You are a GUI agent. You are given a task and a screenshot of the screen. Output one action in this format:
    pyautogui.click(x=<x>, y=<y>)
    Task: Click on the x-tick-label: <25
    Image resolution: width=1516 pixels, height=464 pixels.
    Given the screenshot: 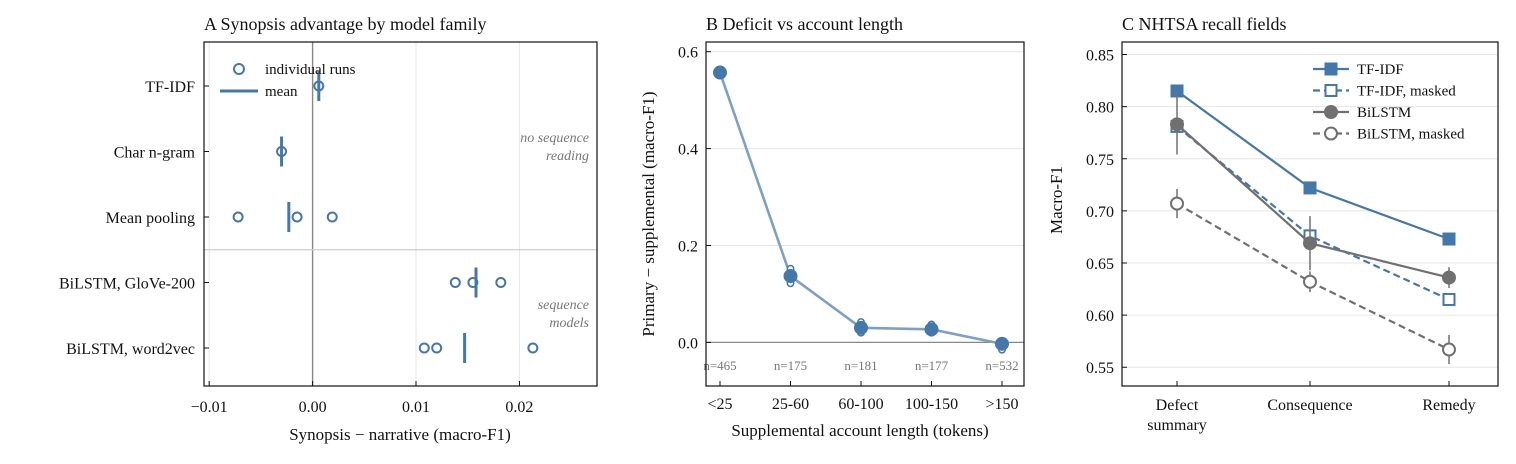 What is the action you would take?
    pyautogui.click(x=719, y=404)
    